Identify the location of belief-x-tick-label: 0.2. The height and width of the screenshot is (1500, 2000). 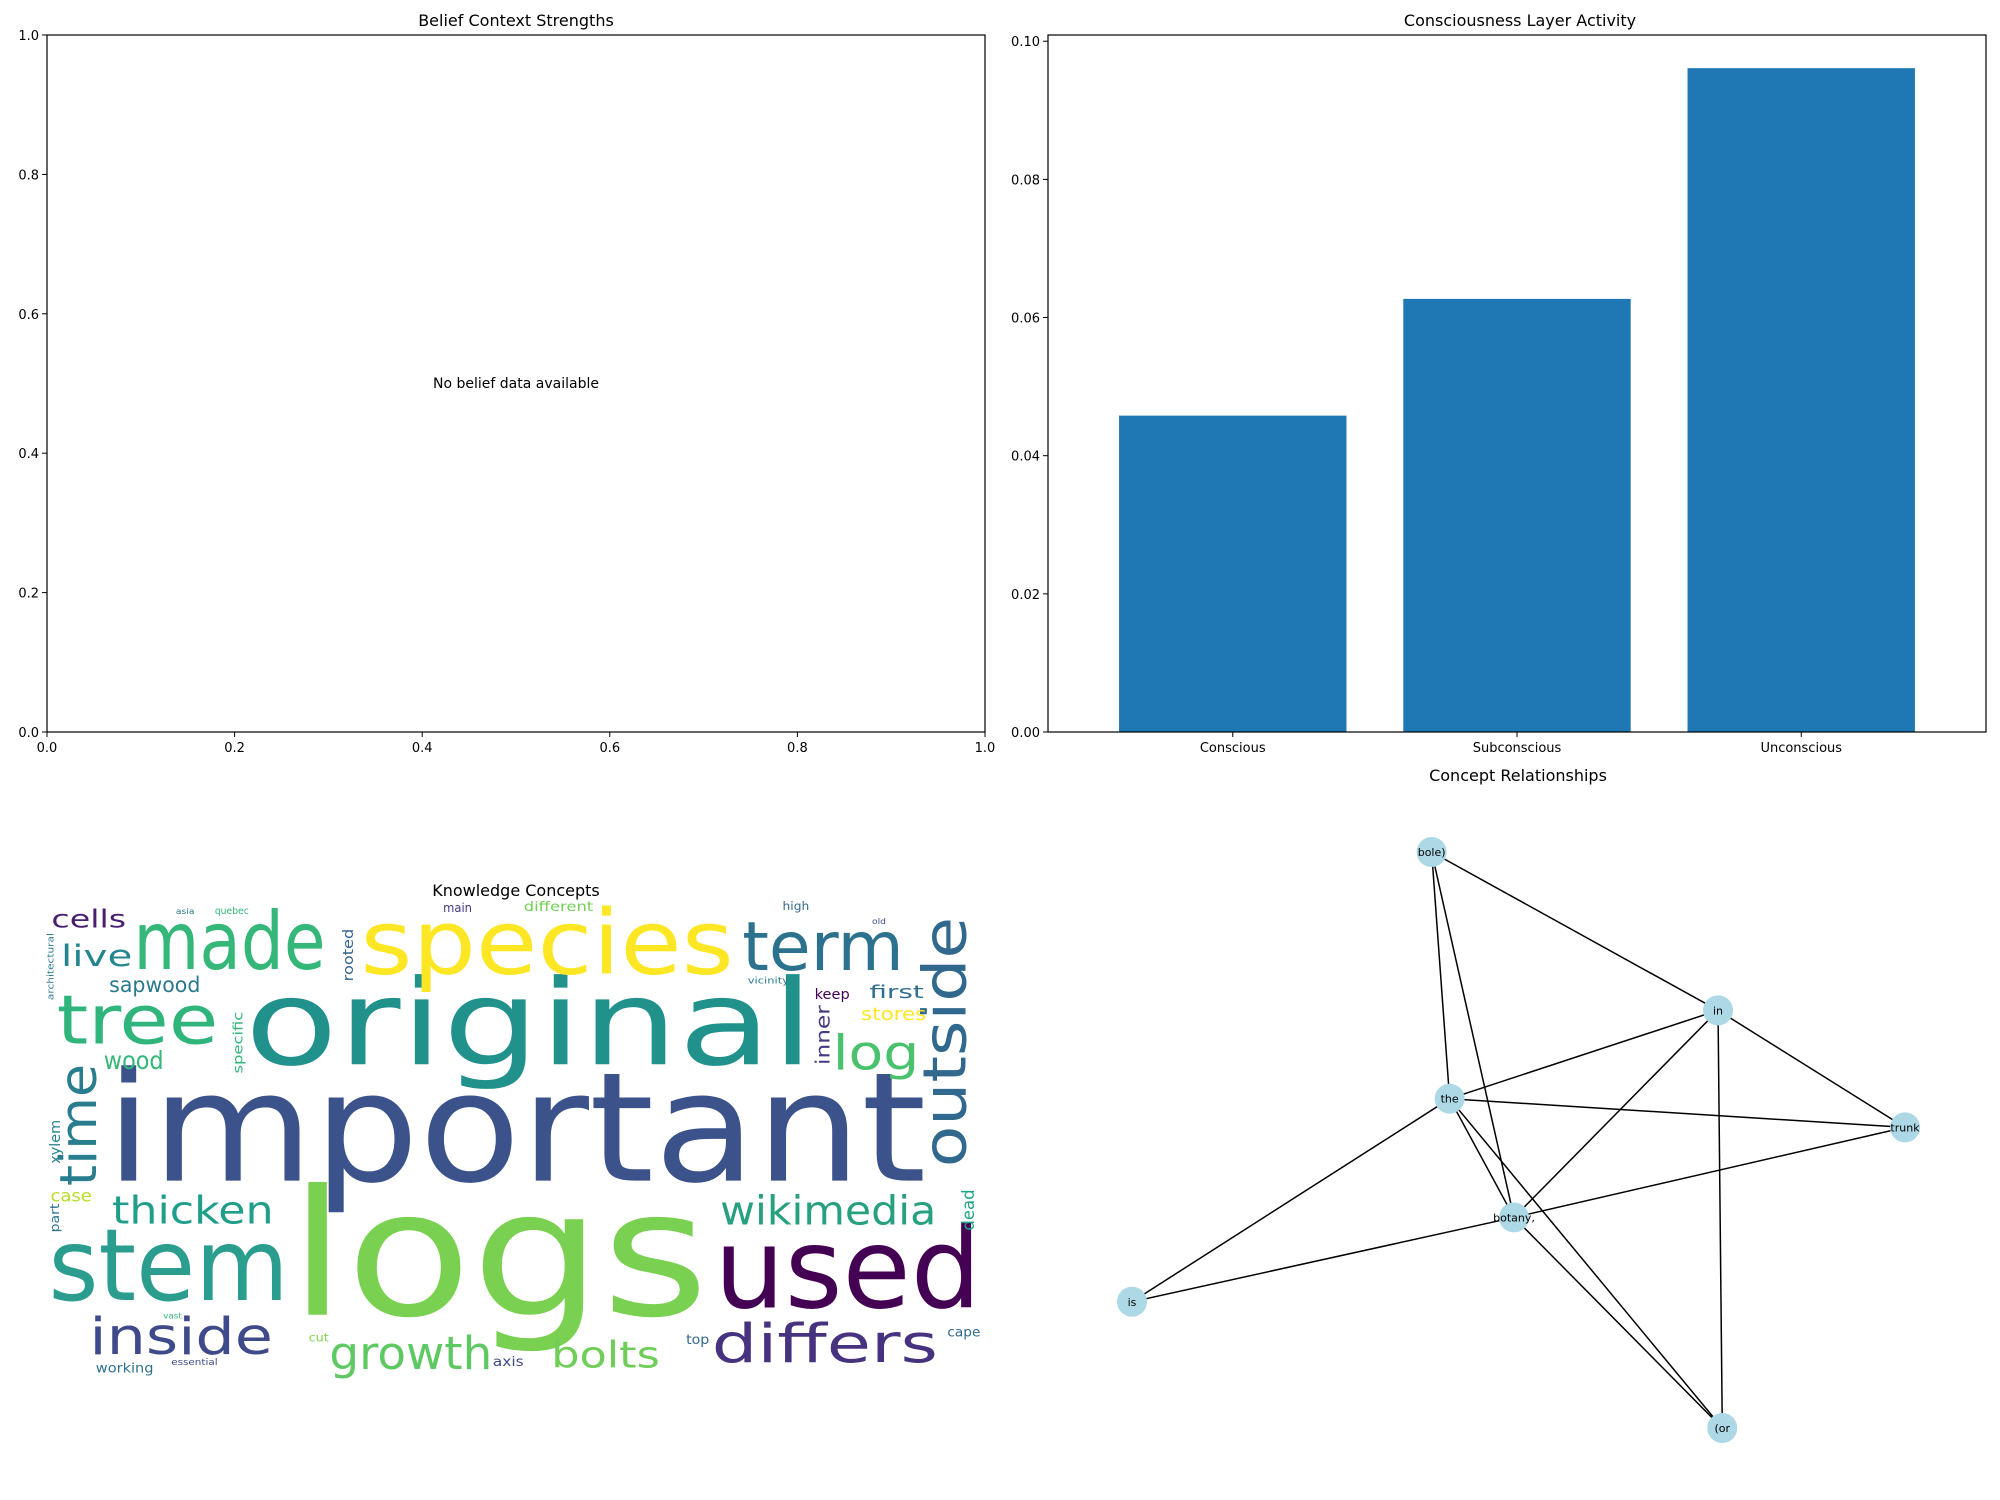
(234, 748).